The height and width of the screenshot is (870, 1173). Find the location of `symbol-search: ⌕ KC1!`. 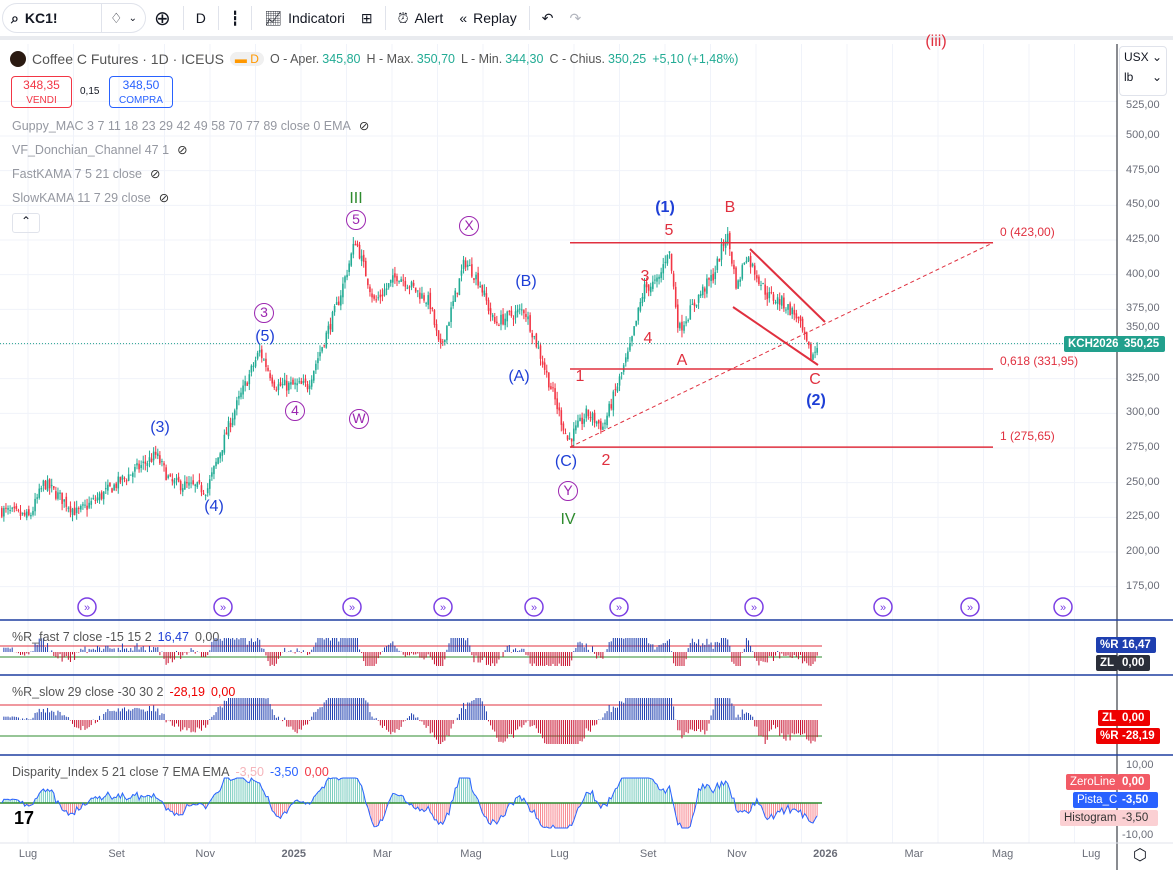

symbol-search: ⌕ KC1! is located at coordinates (52, 18).